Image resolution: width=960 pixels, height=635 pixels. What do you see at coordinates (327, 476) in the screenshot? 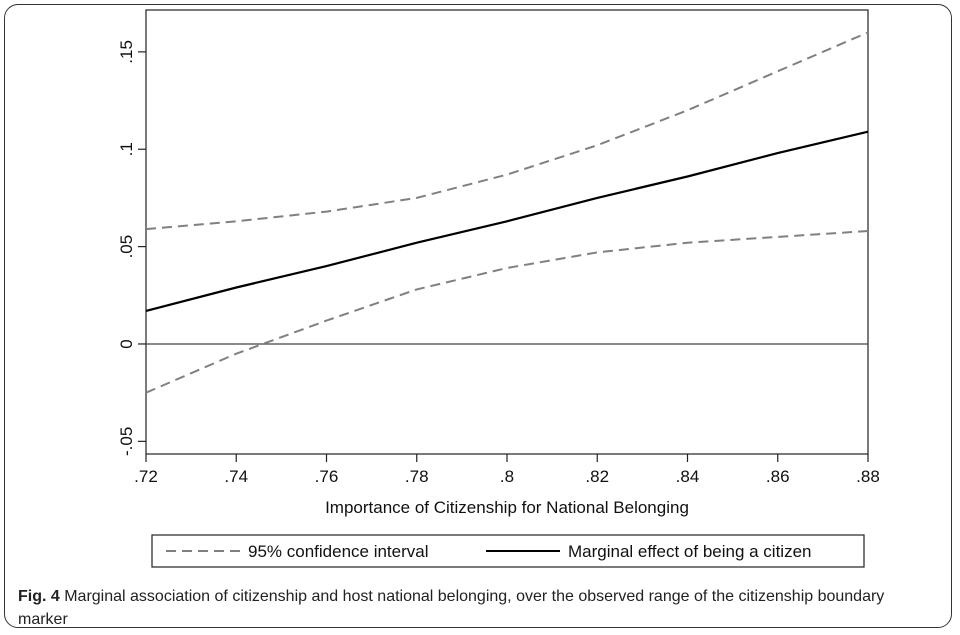
I see `x-tick-label: .76` at bounding box center [327, 476].